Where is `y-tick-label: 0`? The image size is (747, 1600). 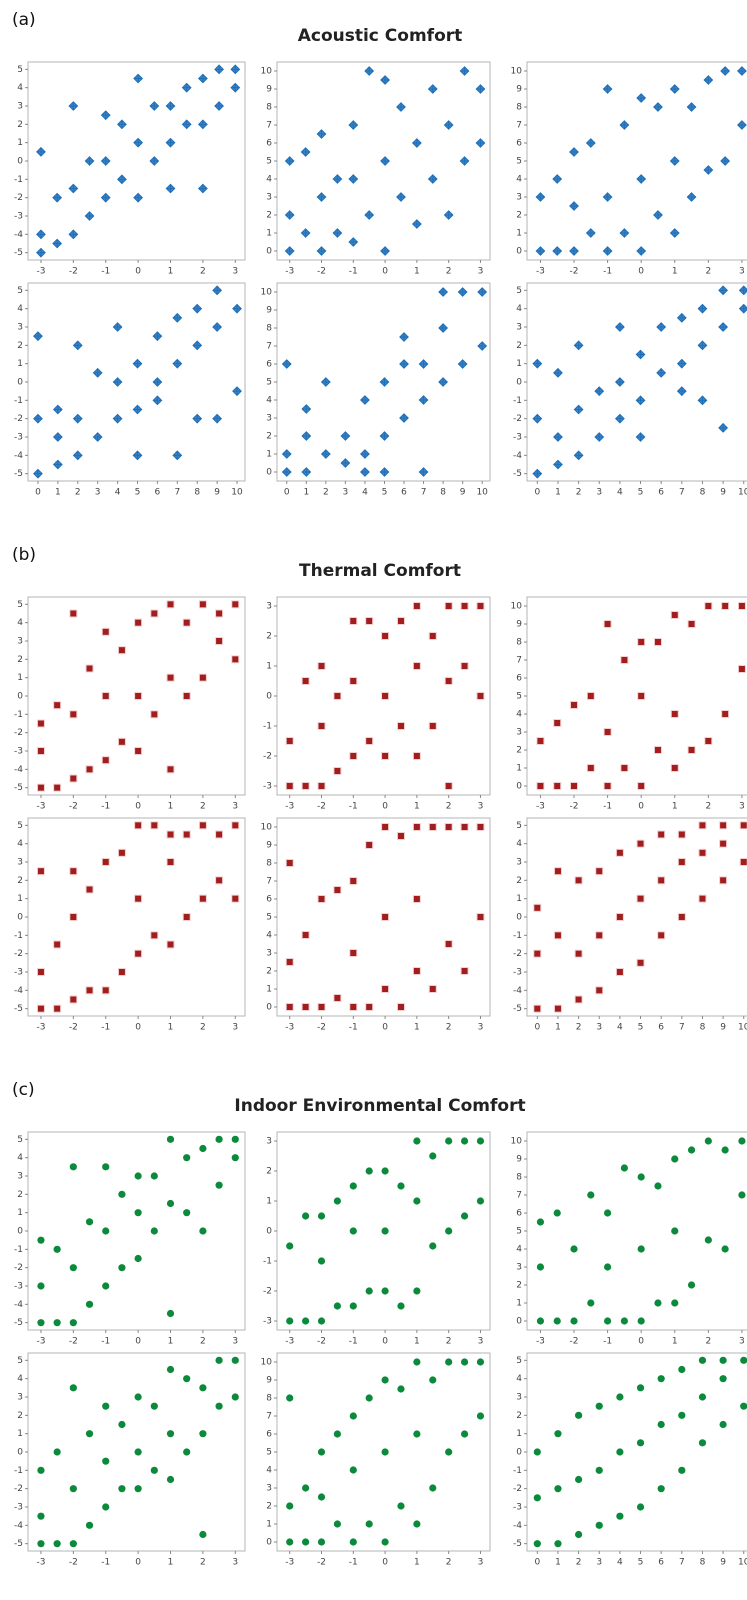
y-tick-label: 0 is located at coordinates (269, 1232).